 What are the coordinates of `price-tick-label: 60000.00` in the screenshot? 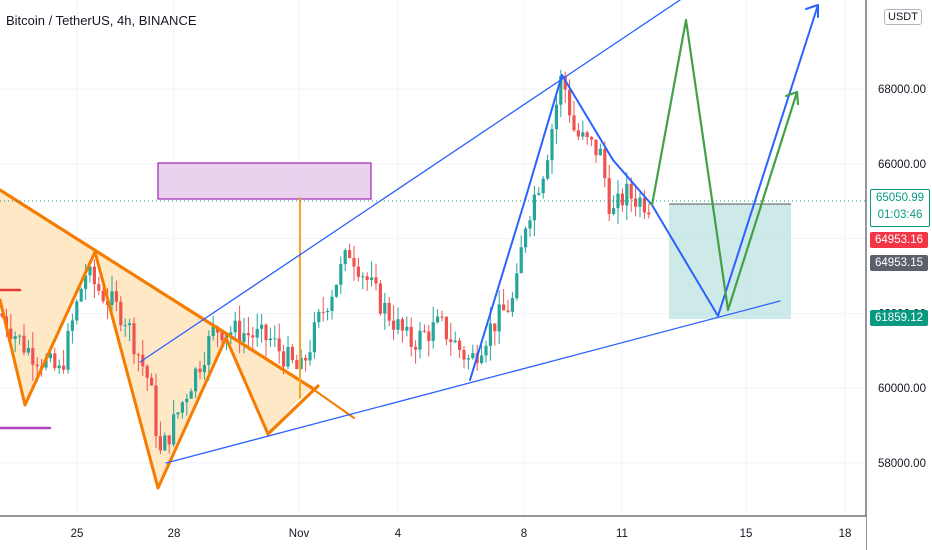 It's located at (902, 389).